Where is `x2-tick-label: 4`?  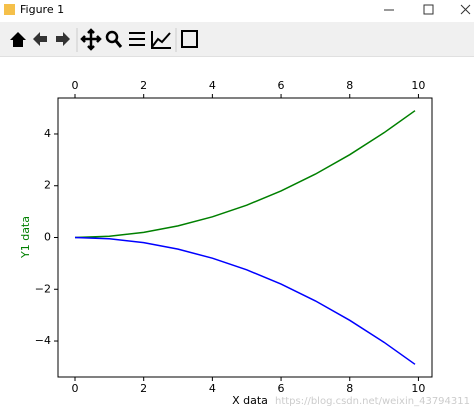 x2-tick-label: 4 is located at coordinates (212, 85).